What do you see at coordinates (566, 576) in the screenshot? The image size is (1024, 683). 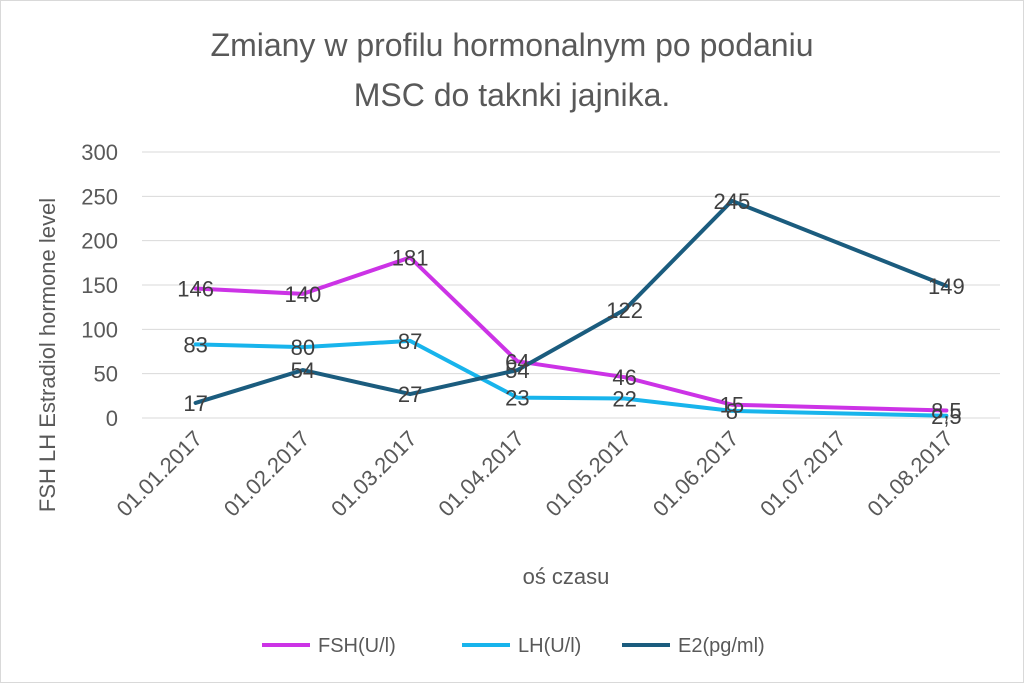 I see `x-axis-label: oś czasu` at bounding box center [566, 576].